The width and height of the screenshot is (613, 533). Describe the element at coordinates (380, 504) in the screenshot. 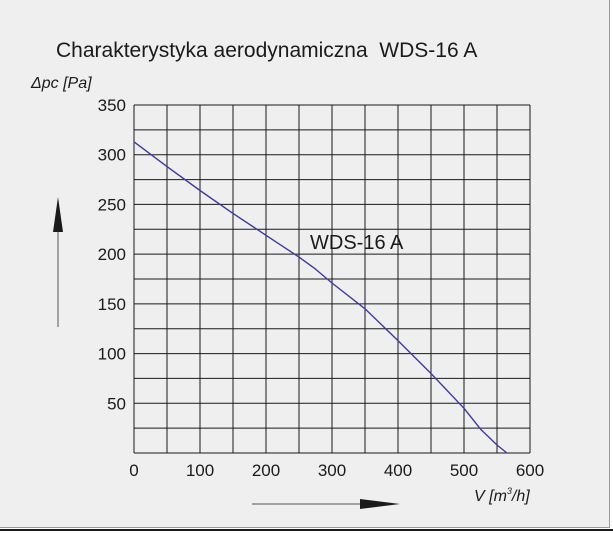

I see `right-arrow-head` at that location.